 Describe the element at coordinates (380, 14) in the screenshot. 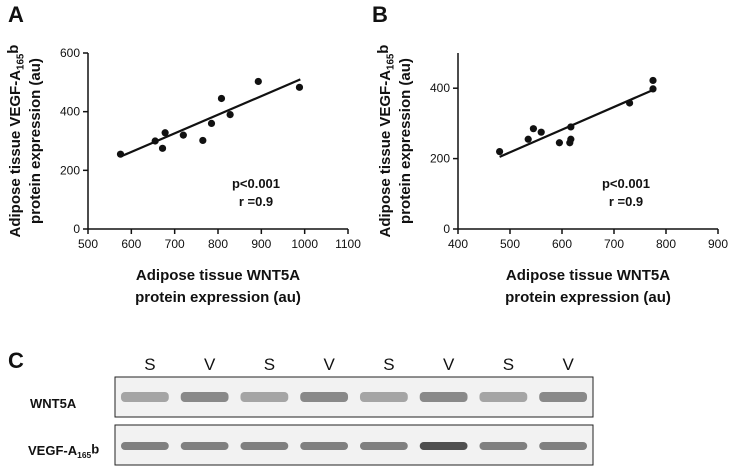

I see `panel-label: B` at that location.